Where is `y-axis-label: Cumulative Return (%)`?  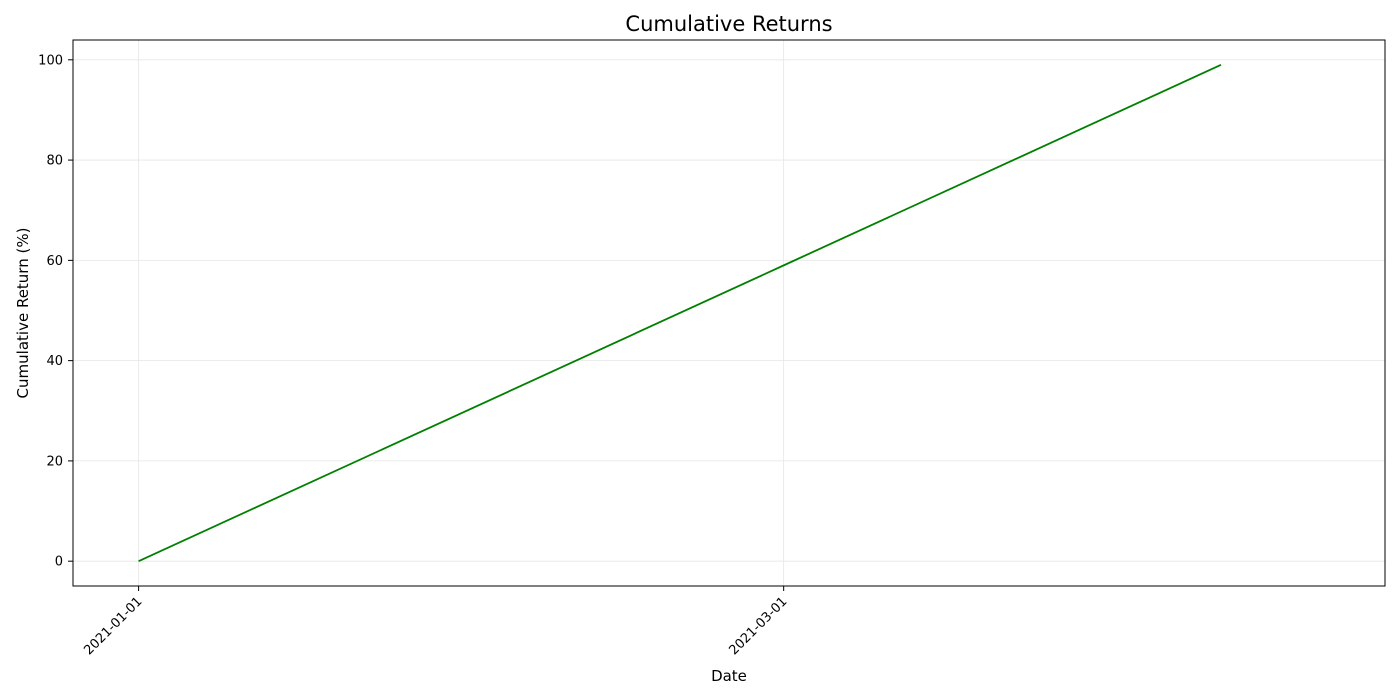 y-axis-label: Cumulative Return (%) is located at coordinates (23, 313).